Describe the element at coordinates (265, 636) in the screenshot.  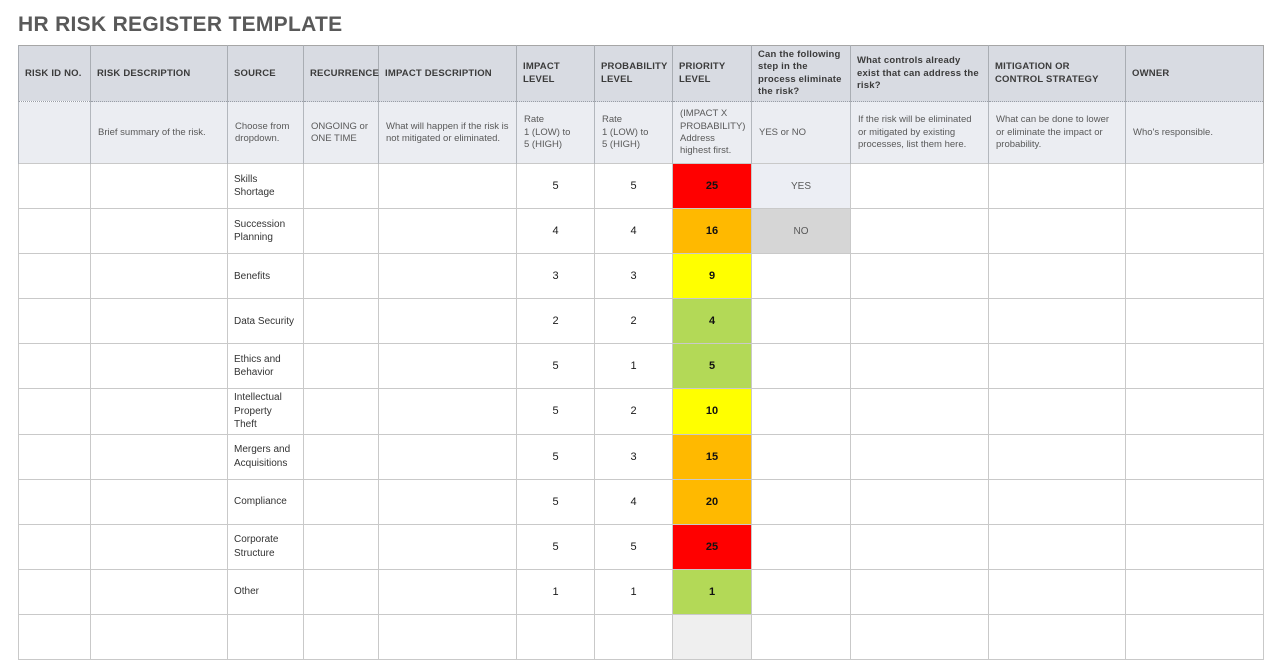
I see `source-cell` at that location.